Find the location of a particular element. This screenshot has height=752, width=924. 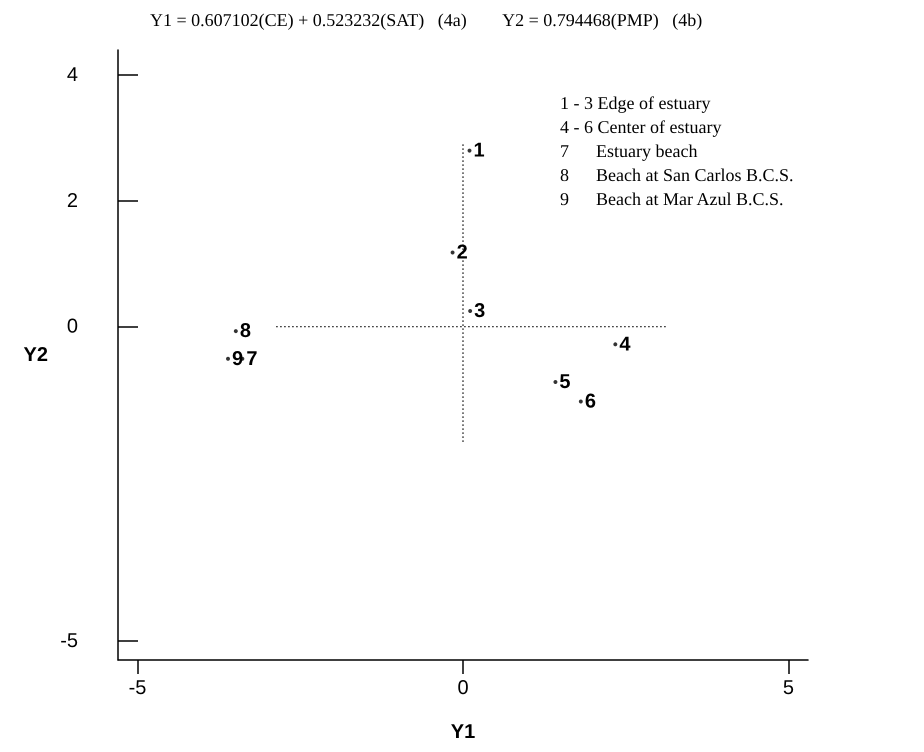

annotation: 7 is located at coordinates (252, 359).